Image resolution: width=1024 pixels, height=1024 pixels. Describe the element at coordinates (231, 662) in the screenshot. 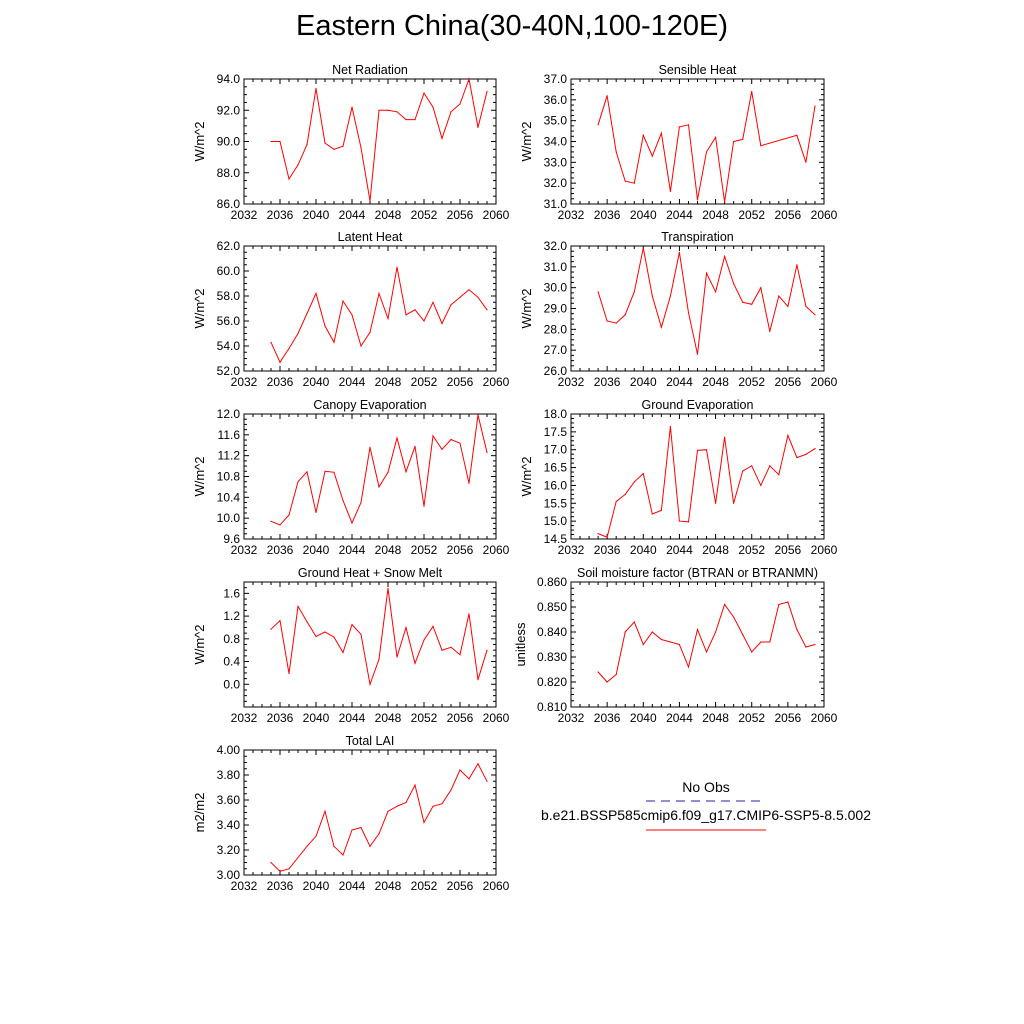

I see `y-tick-label: 0.4` at that location.